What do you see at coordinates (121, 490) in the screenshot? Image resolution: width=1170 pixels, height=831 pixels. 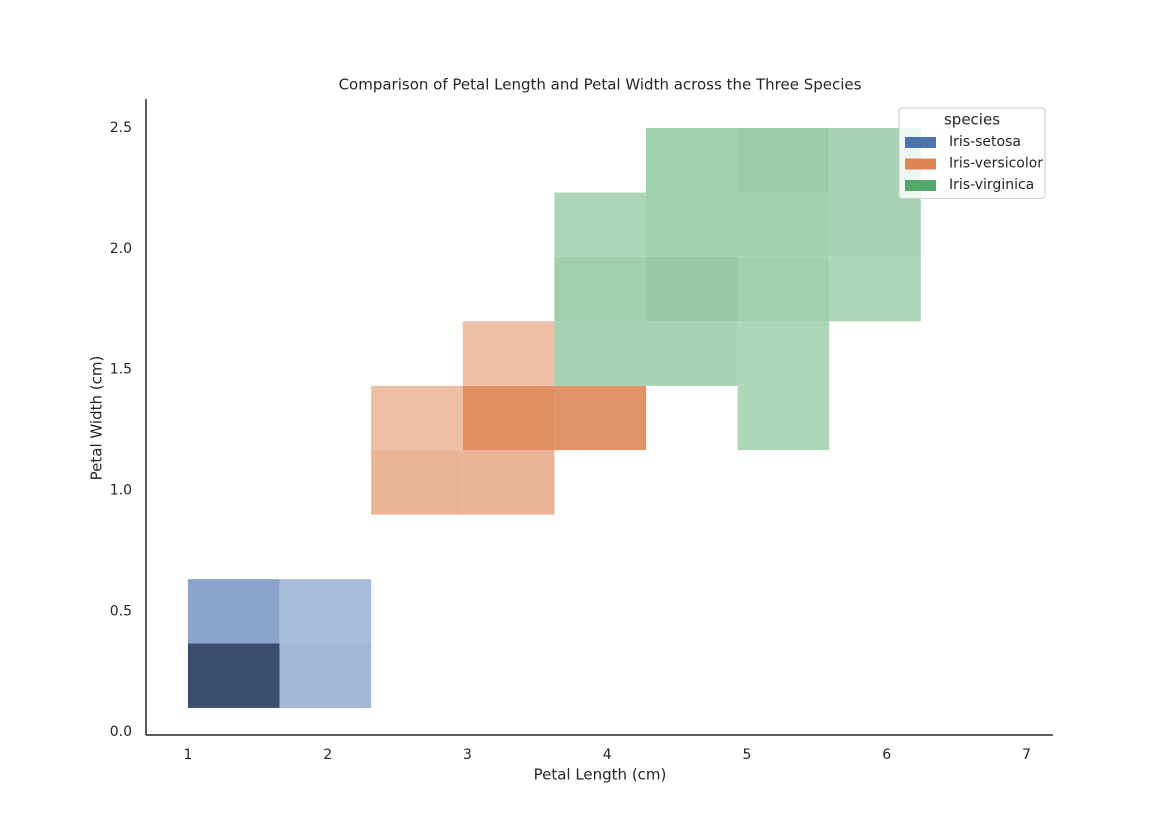 I see `y-tick-label: 1.0` at bounding box center [121, 490].